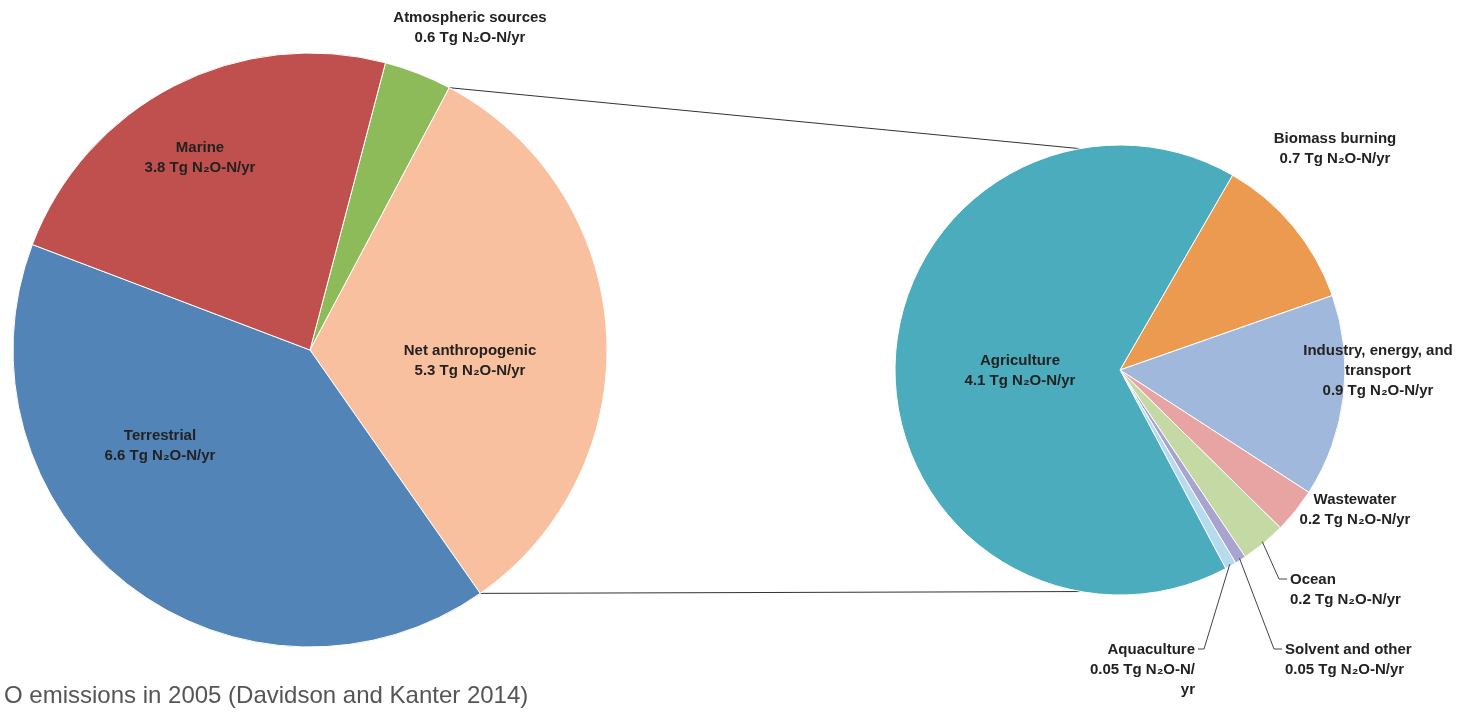 The width and height of the screenshot is (1464, 714). What do you see at coordinates (1020, 359) in the screenshot?
I see `slice-label: Agriculture` at bounding box center [1020, 359].